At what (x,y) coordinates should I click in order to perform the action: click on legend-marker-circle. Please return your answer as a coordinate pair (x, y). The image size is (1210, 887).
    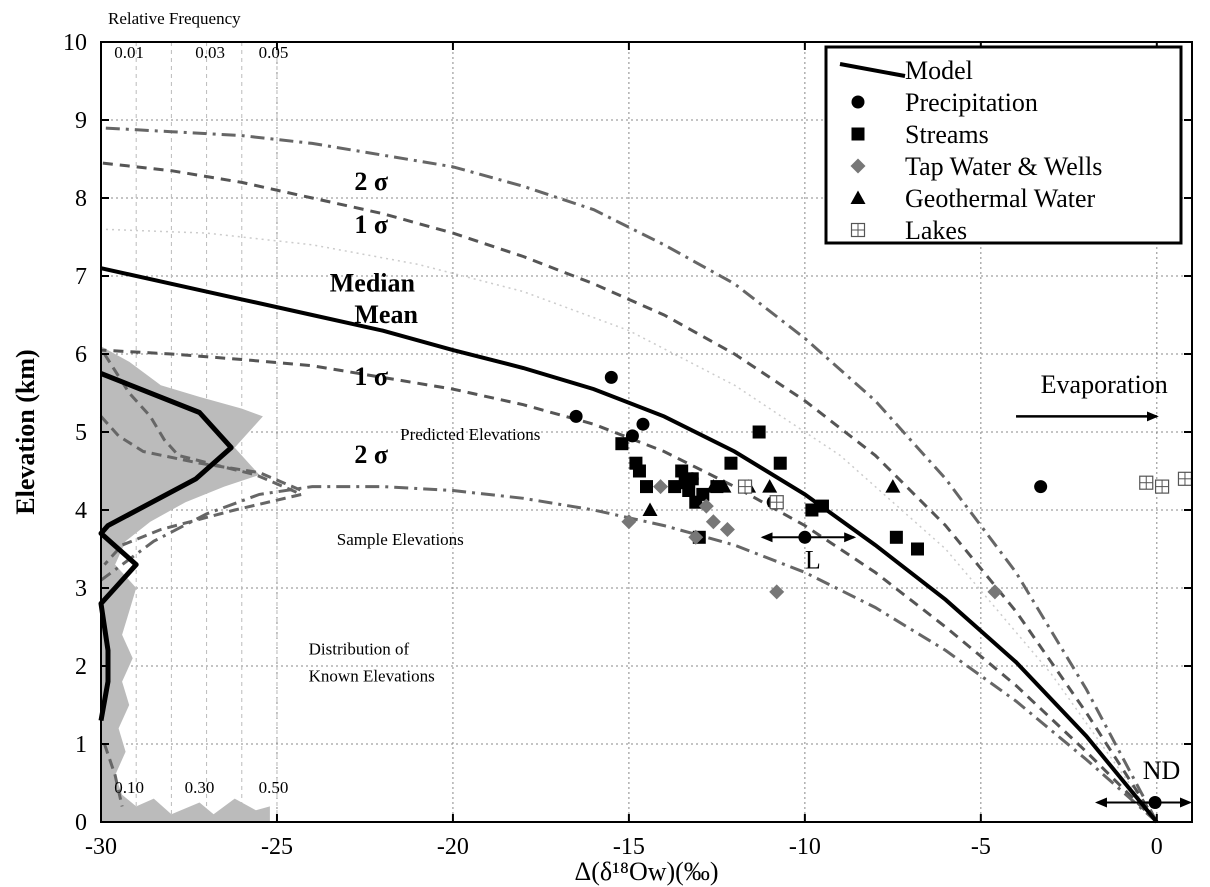
    Looking at the image, I should click on (858, 102).